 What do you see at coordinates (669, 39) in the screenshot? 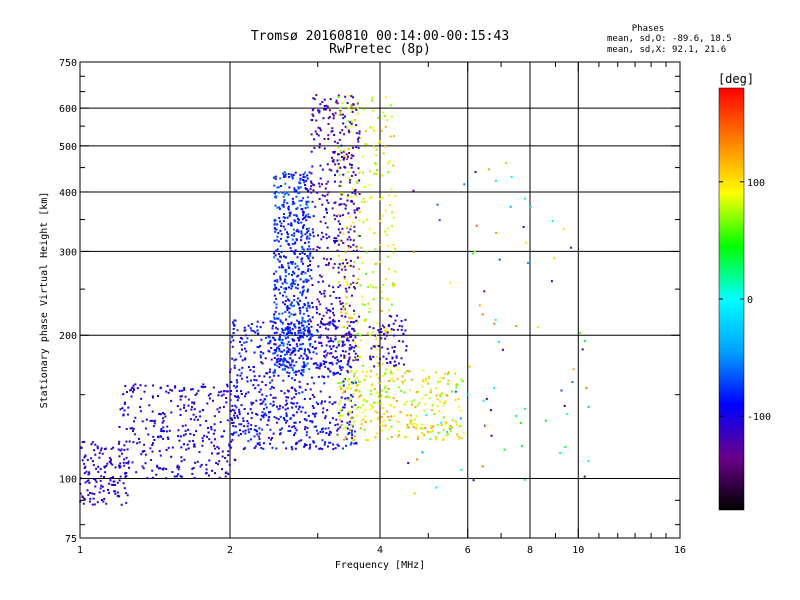
I see `stats-line-o: mean, sd,O: -89.6, 18.5` at bounding box center [669, 39].